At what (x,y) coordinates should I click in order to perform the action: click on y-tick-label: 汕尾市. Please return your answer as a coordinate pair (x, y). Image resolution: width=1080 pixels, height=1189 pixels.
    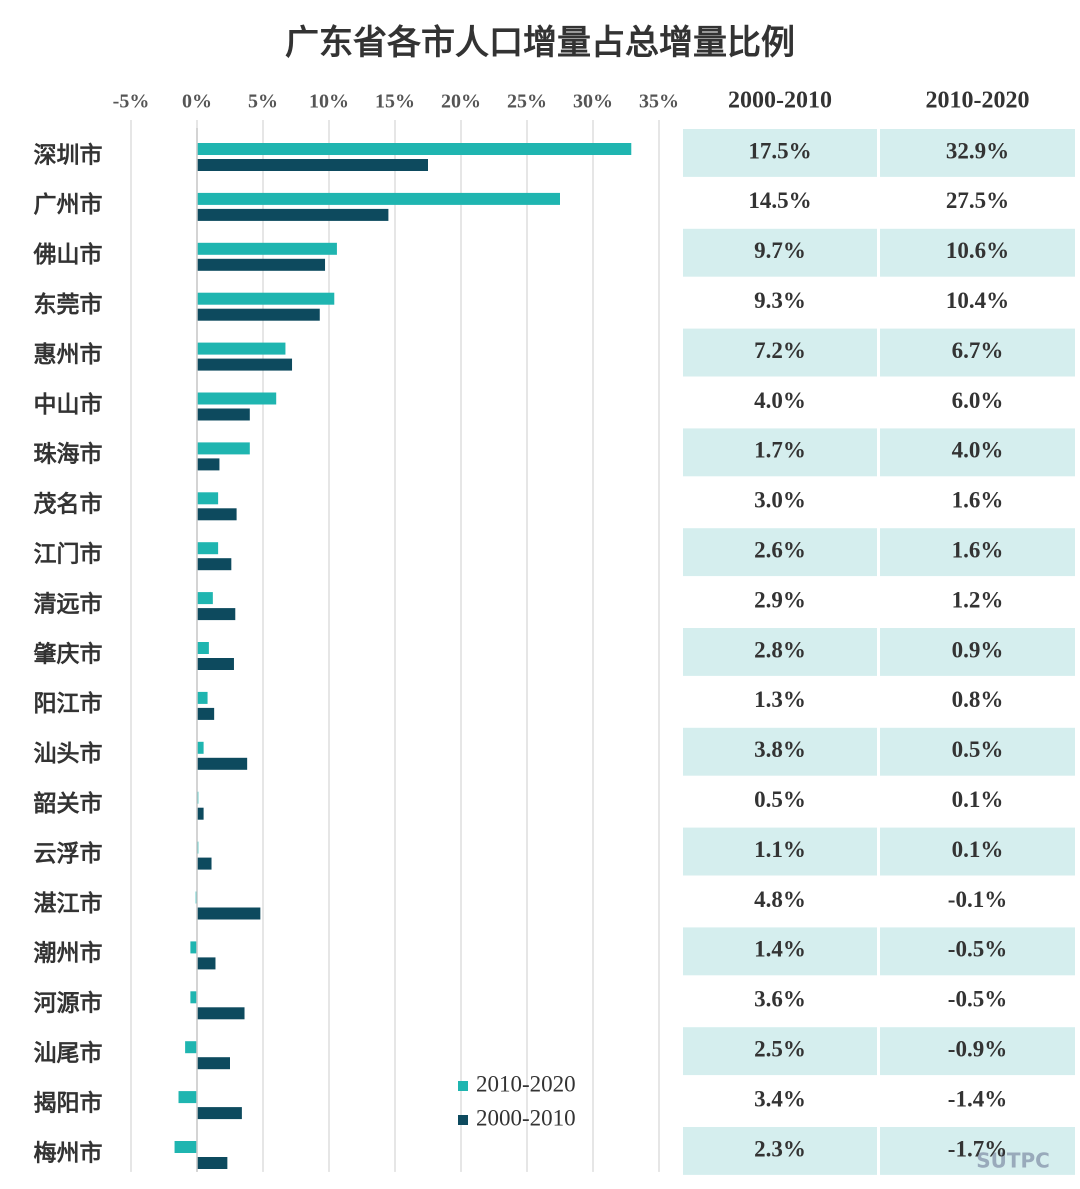
    Looking at the image, I should click on (68, 1052).